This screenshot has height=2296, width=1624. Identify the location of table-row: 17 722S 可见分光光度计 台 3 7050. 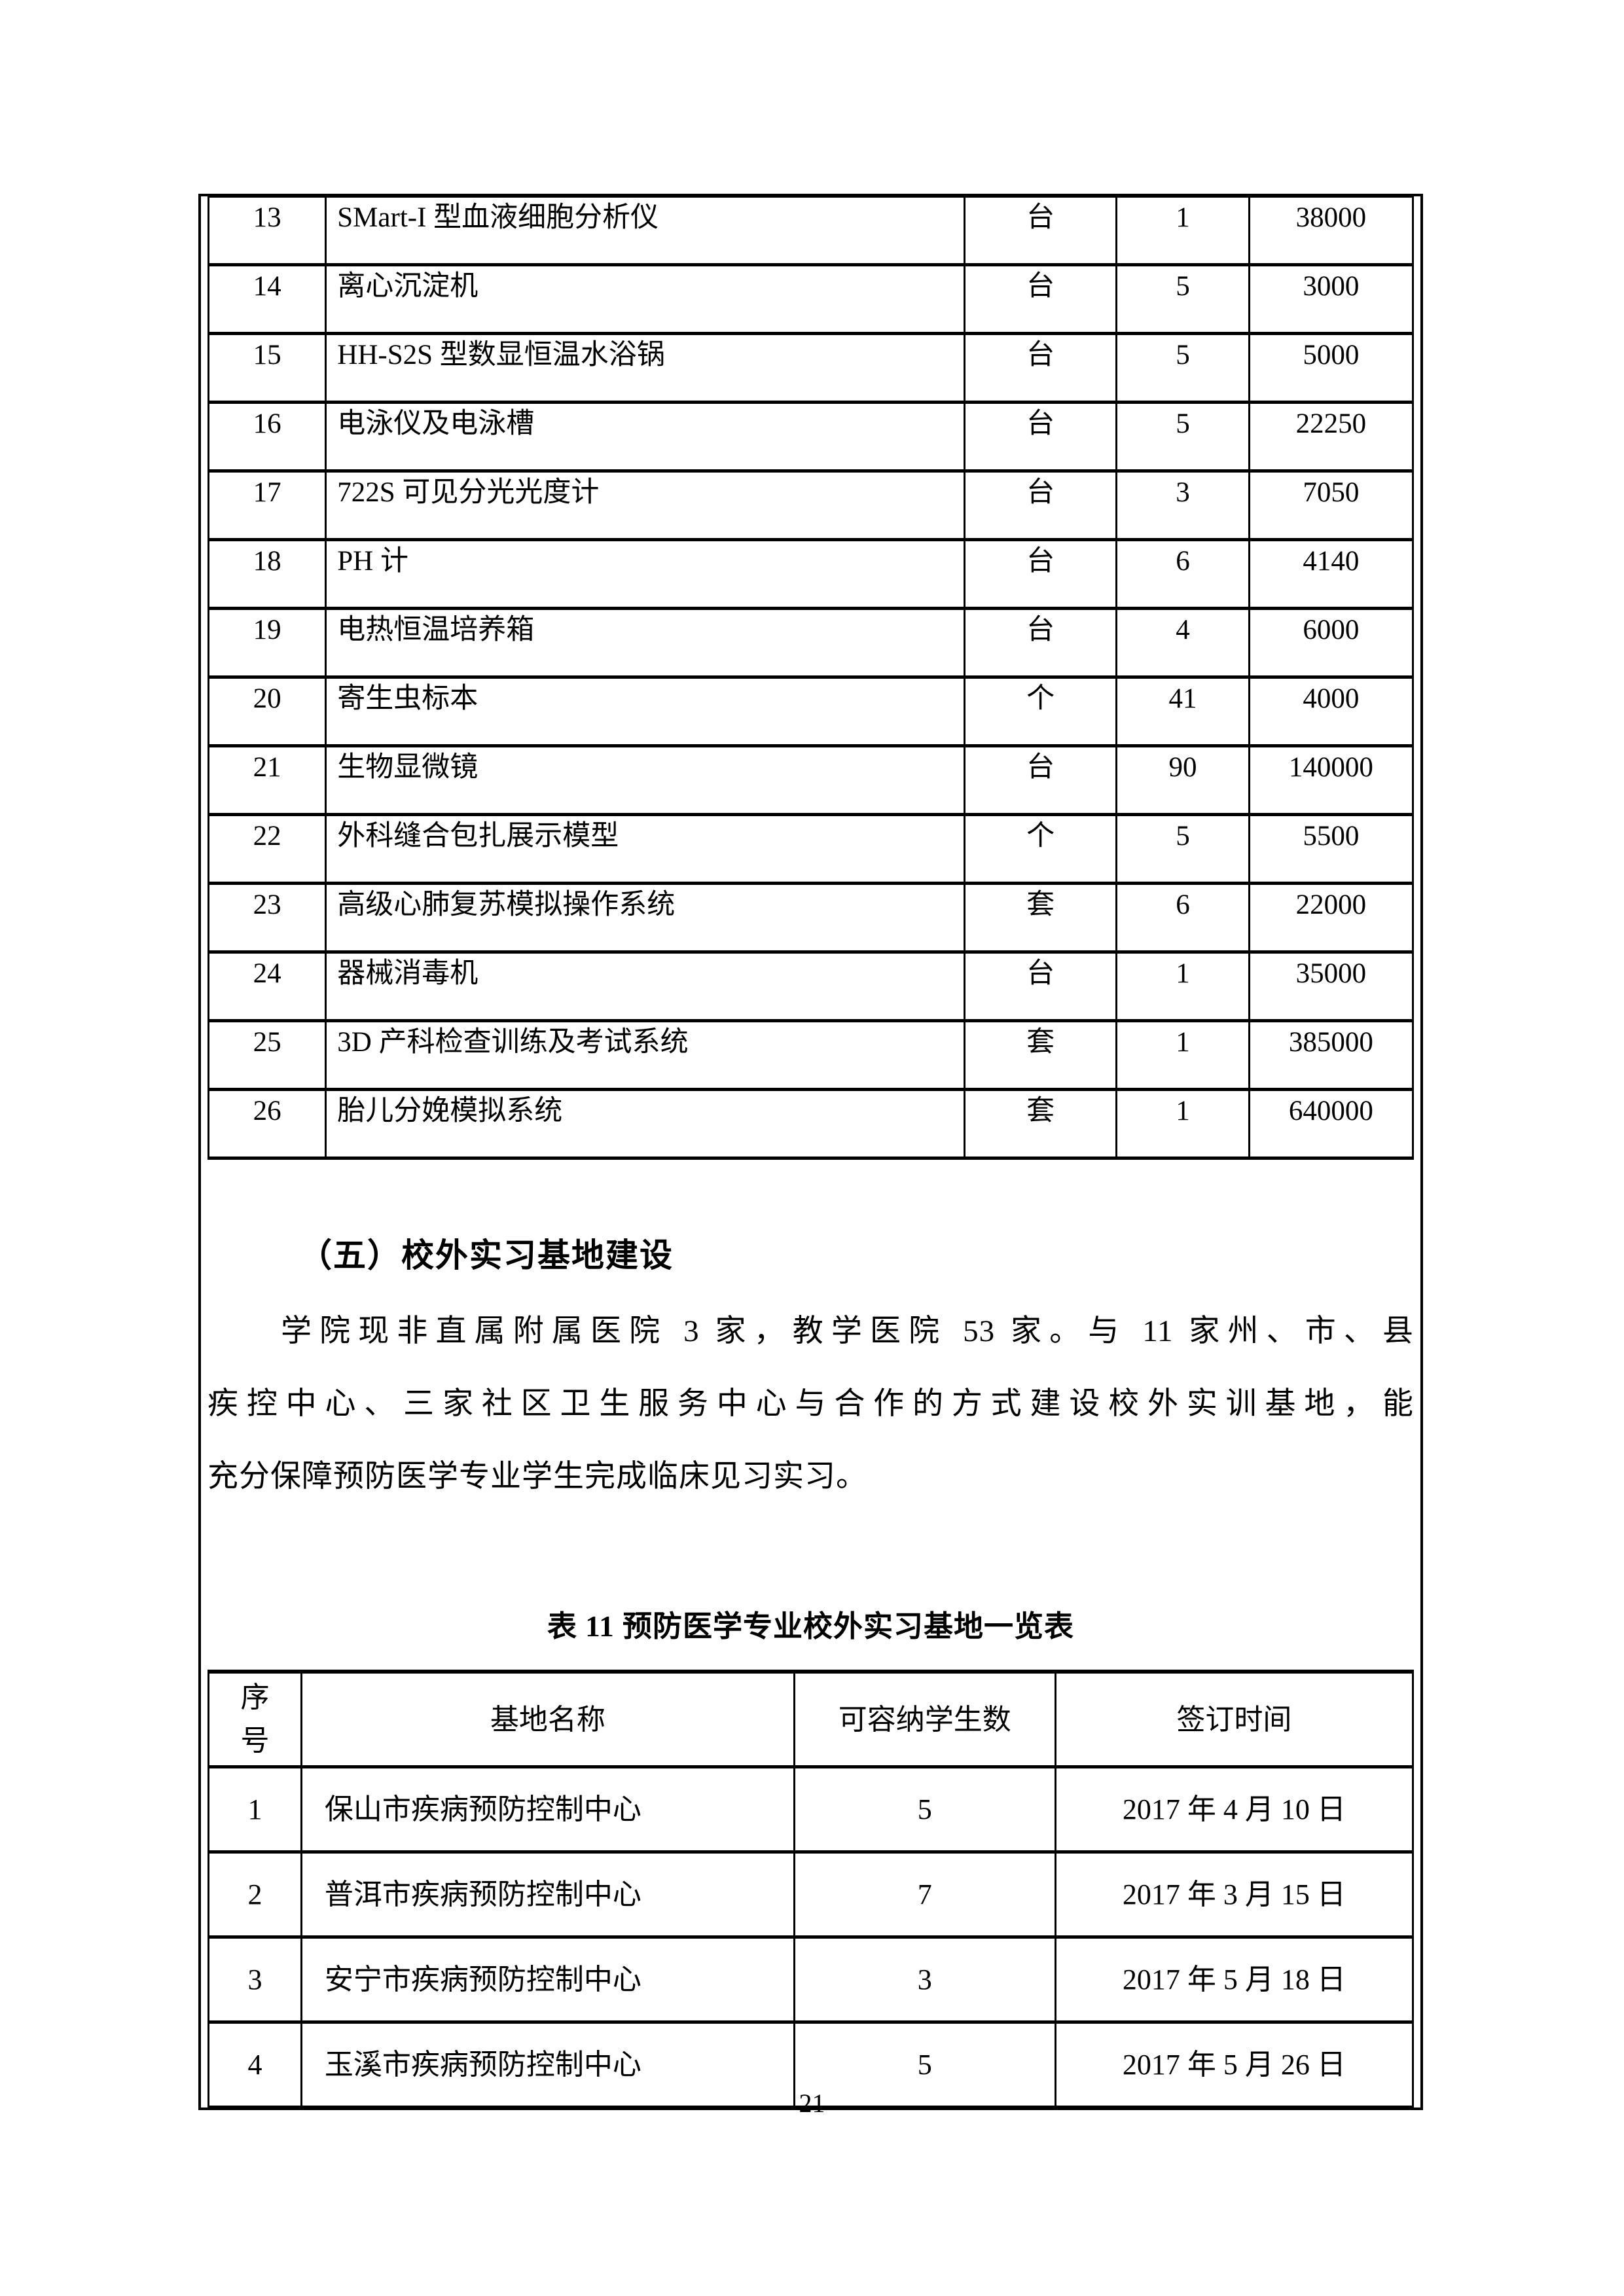
(811, 505).